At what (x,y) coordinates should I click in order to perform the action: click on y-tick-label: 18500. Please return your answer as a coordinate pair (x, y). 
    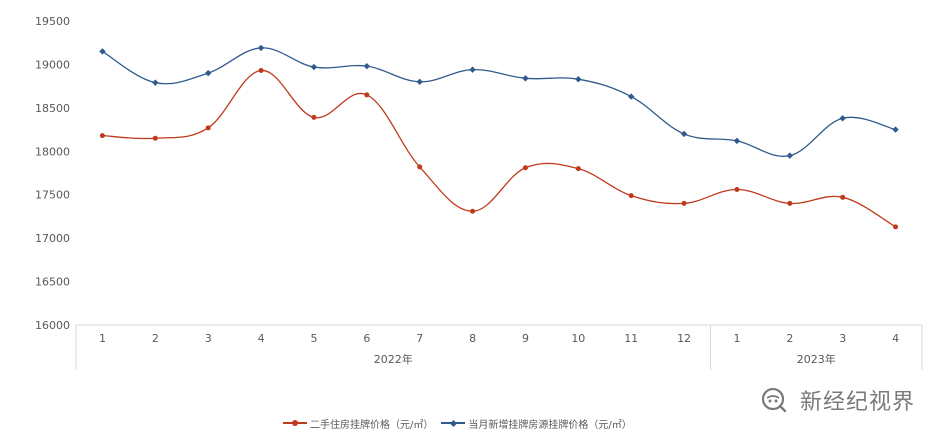
    Looking at the image, I should click on (52, 108).